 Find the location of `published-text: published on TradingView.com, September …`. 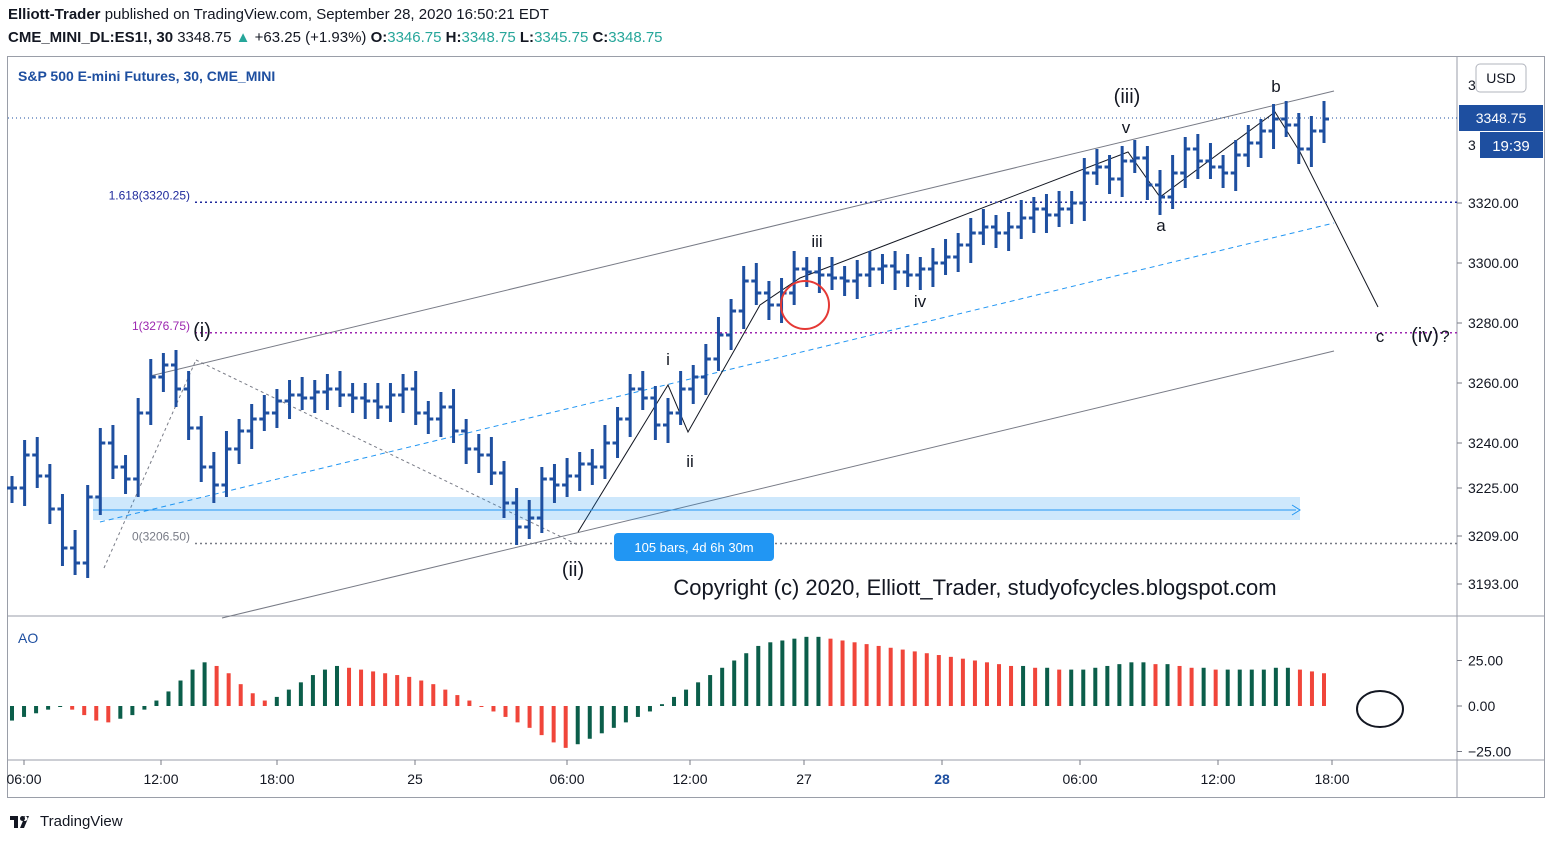

published-text: published on TradingView.com, September … is located at coordinates (326, 14).